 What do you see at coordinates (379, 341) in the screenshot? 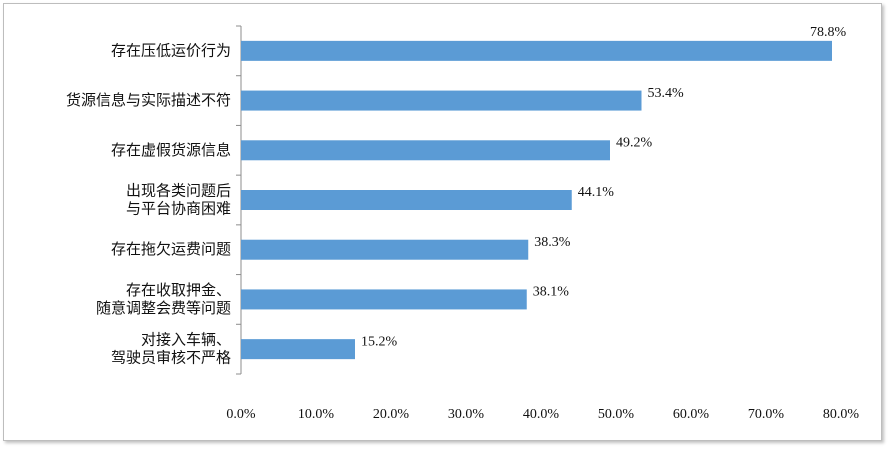
I see `data-label-7: 15.2%` at bounding box center [379, 341].